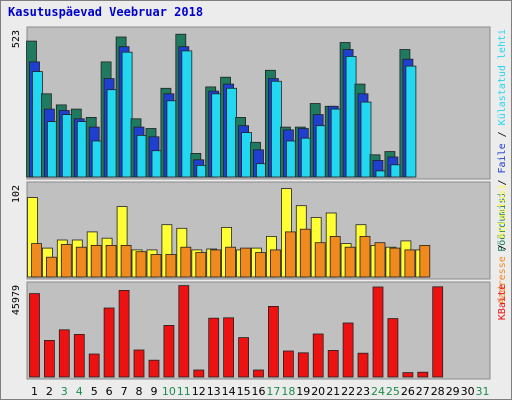  I want to click on x-tick-label-day-19: 19, so click(303, 391).